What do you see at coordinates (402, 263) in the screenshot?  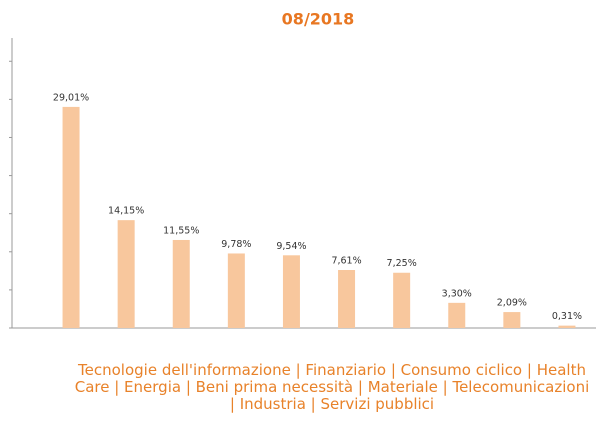 I see `value-label: 7,25%` at bounding box center [402, 263].